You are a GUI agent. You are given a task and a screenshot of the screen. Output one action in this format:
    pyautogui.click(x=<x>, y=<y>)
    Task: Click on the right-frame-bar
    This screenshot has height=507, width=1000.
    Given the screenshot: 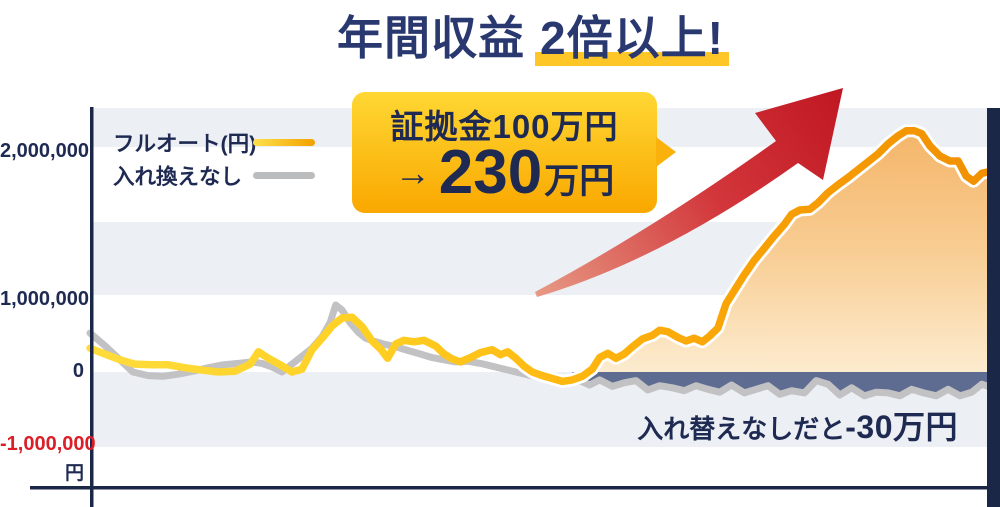 What is the action you would take?
    pyautogui.click(x=993, y=307)
    